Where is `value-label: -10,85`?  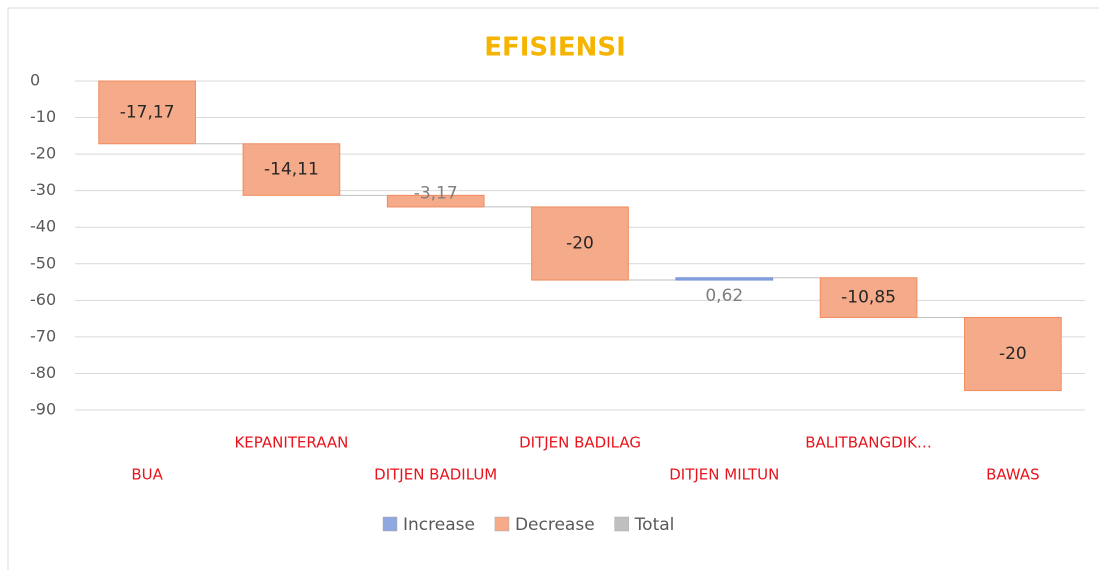 value-label: -10,85 is located at coordinates (868, 298).